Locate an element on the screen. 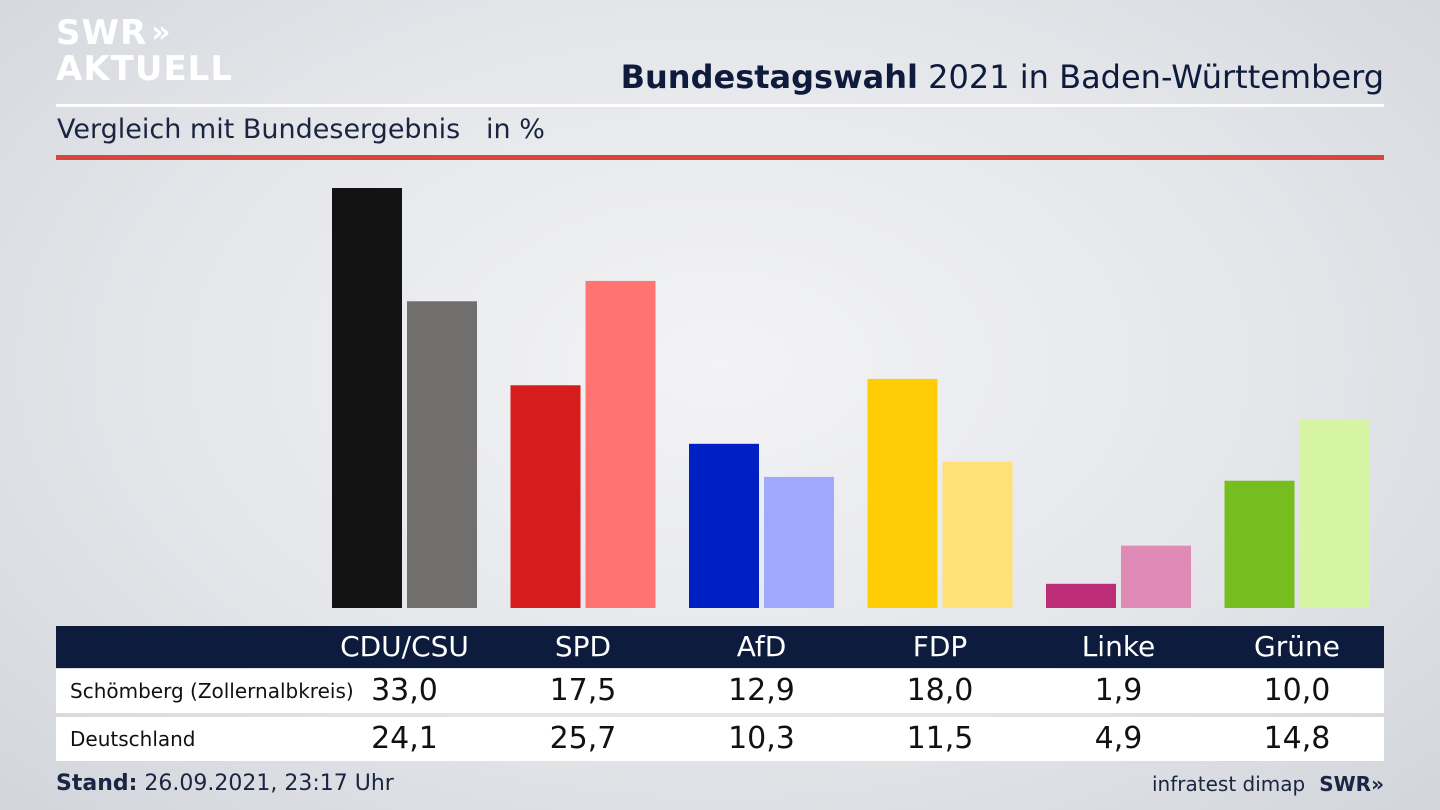 Image resolution: width=1440 pixels, height=810 pixels. bar-fdp-national is located at coordinates (977, 534).